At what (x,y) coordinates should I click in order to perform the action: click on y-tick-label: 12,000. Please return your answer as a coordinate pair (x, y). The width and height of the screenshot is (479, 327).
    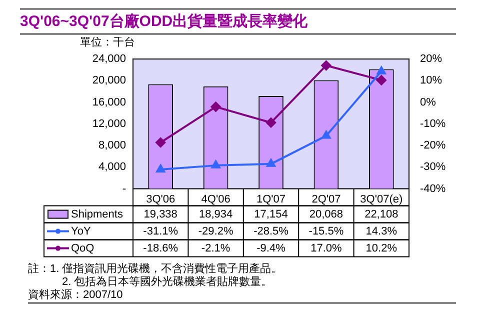
    Looking at the image, I should click on (109, 124).